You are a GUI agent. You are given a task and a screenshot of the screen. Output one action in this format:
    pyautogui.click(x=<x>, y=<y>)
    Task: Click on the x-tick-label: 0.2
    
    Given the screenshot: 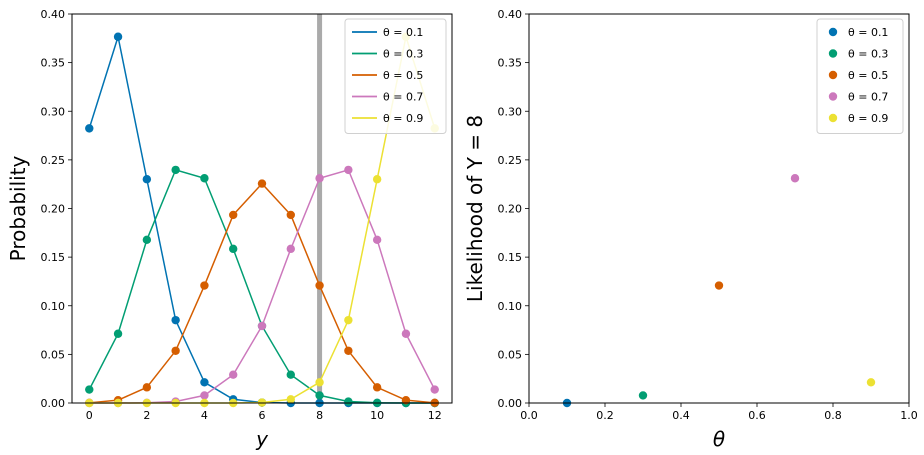 What is the action you would take?
    pyautogui.click(x=605, y=415)
    